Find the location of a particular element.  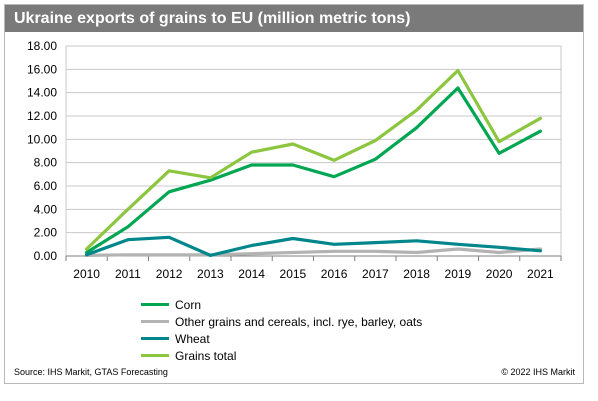

x-tick-label: 2016 is located at coordinates (334, 274).